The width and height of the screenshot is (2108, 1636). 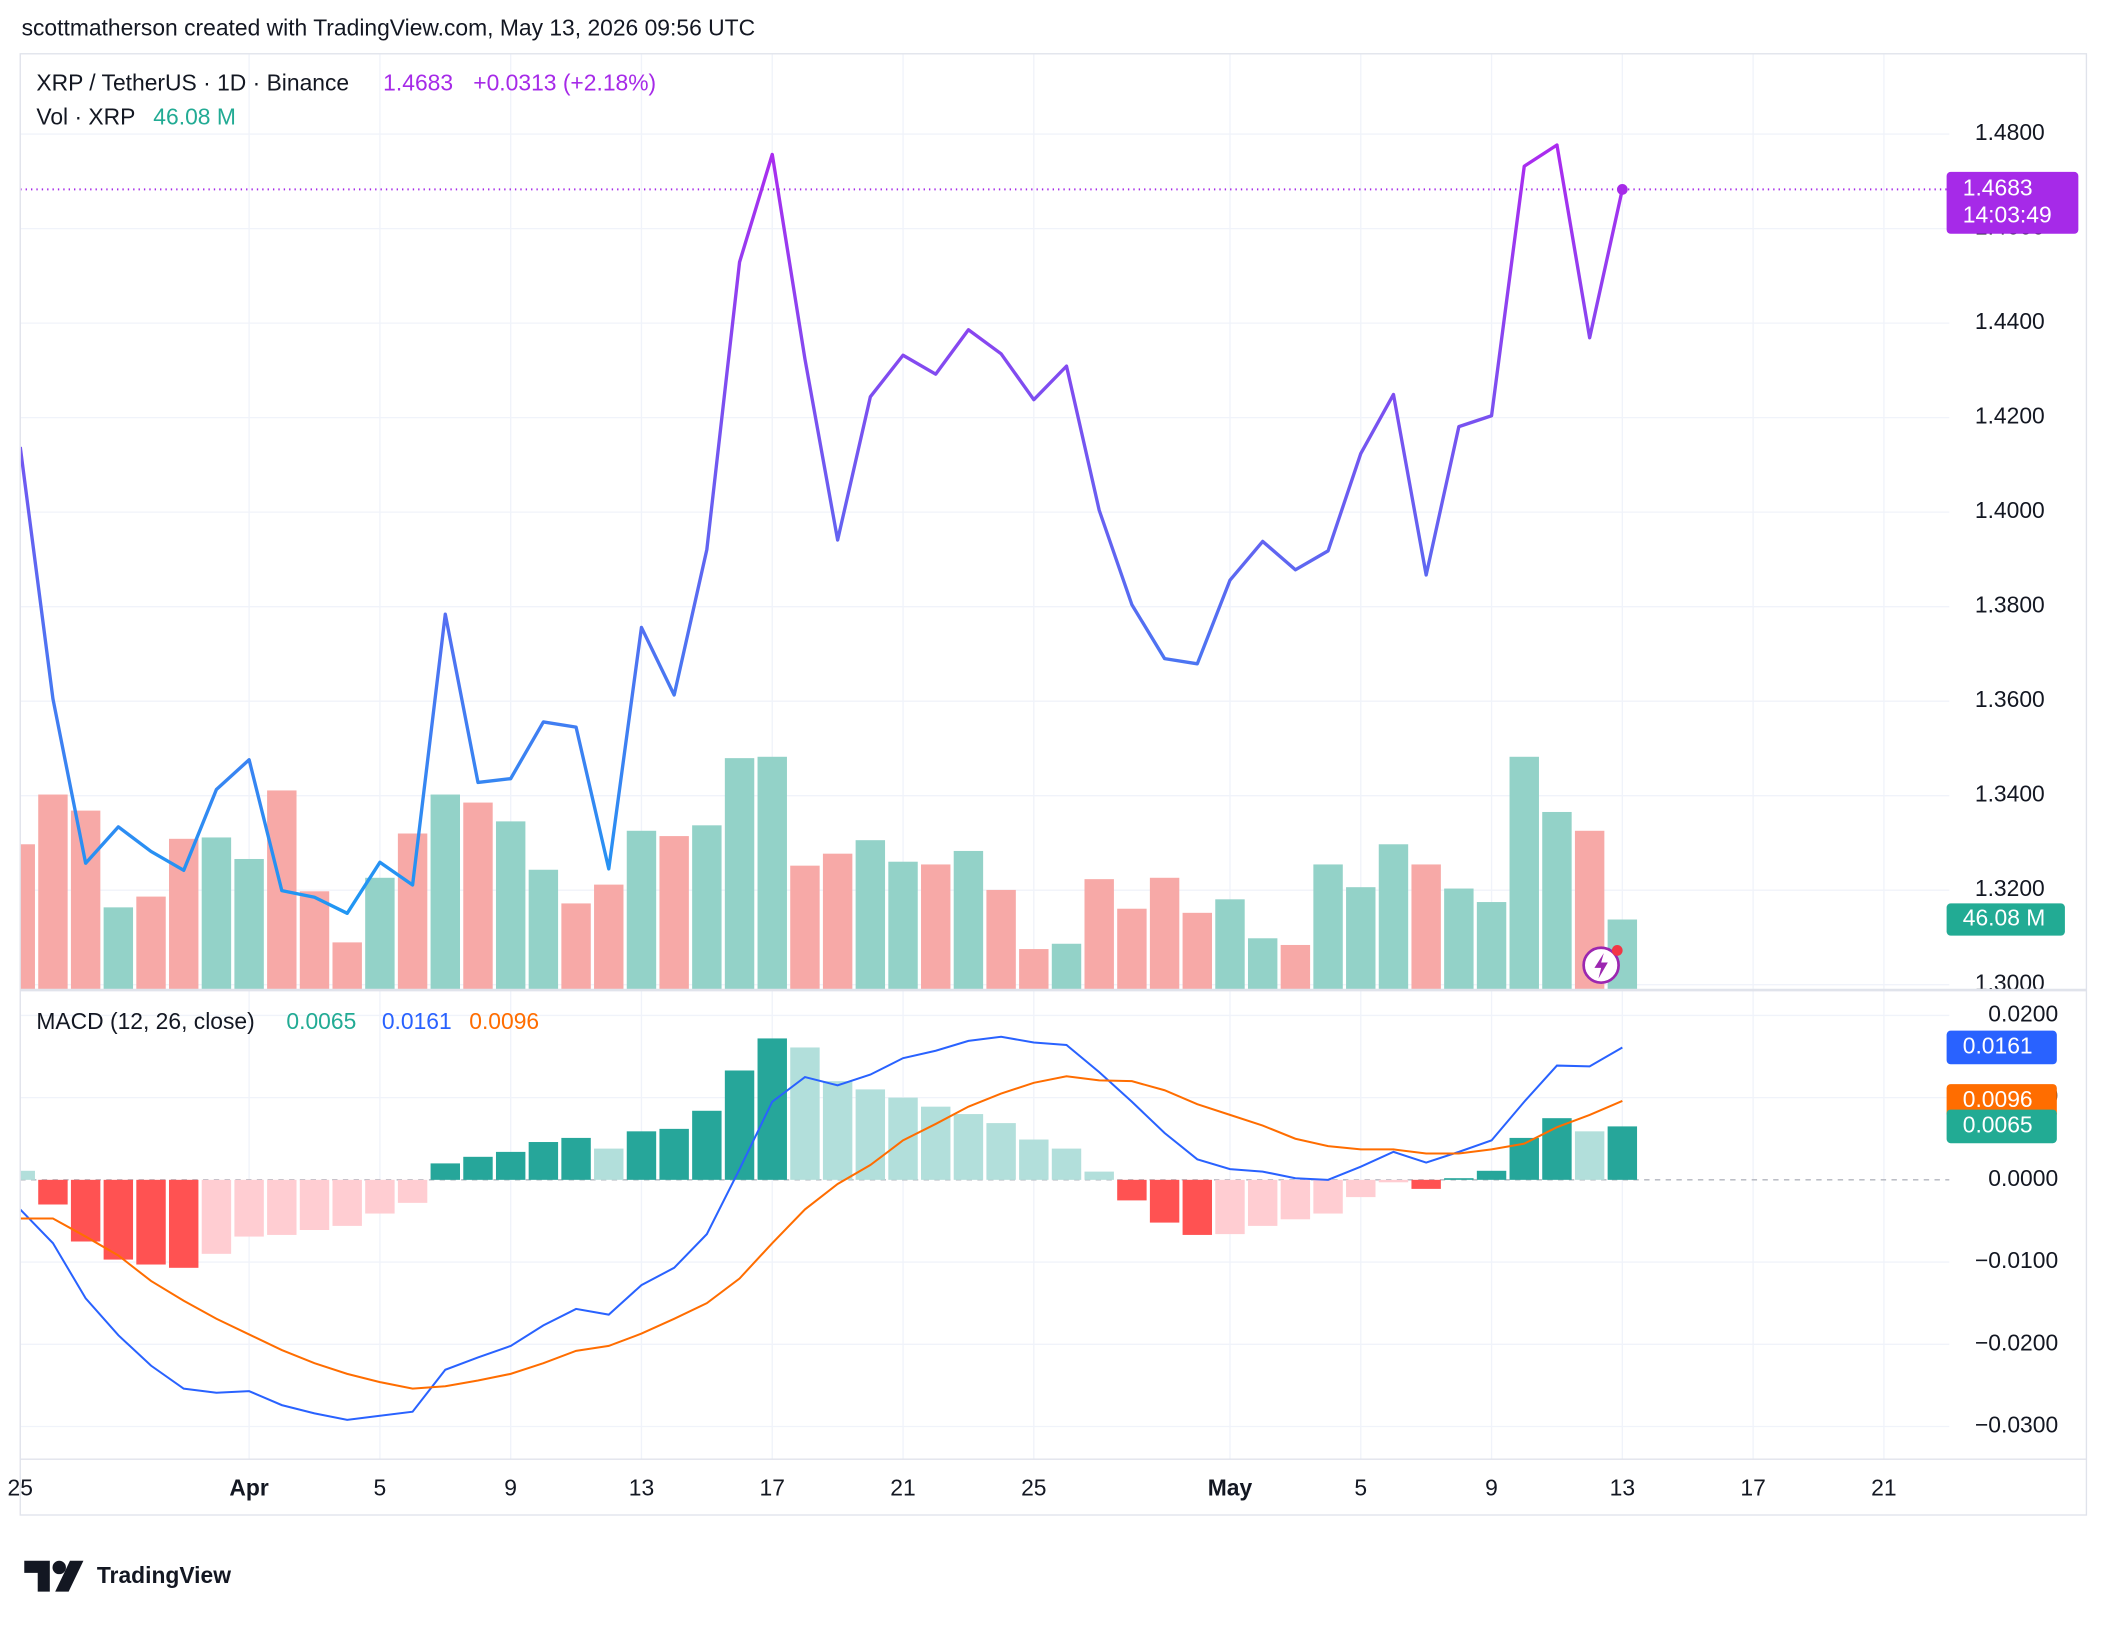 What do you see at coordinates (1622, 189) in the screenshot?
I see `last-price-dot` at bounding box center [1622, 189].